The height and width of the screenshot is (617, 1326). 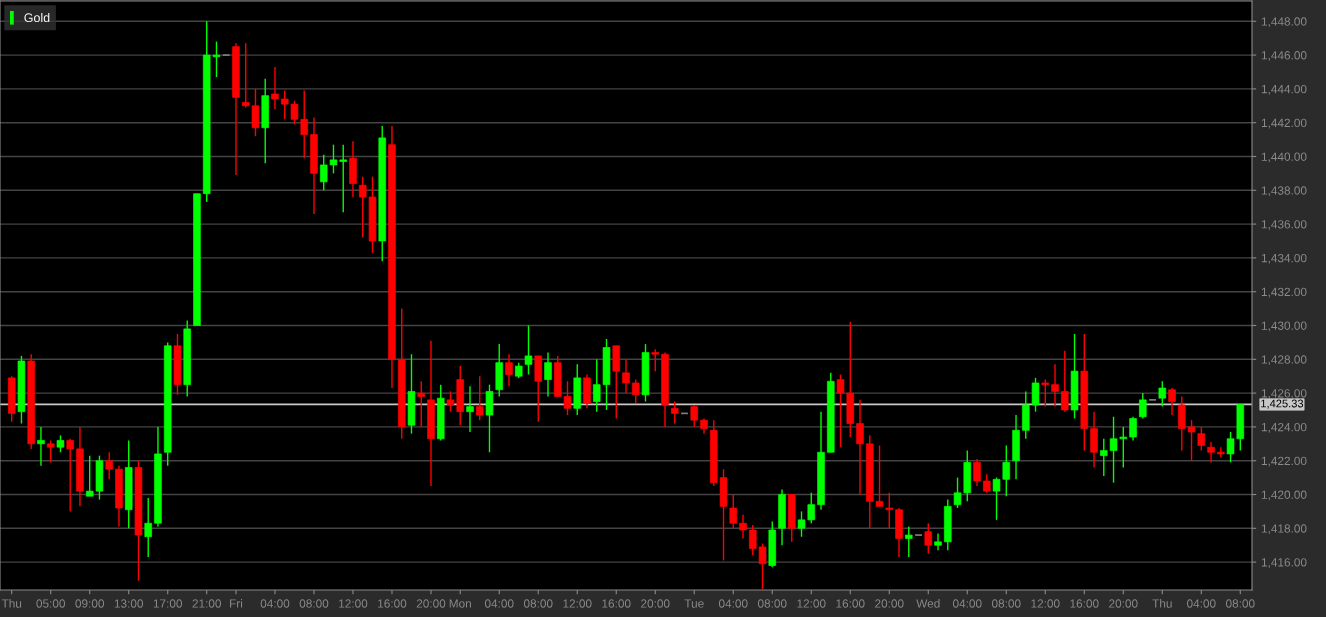 What do you see at coordinates (37, 17) in the screenshot?
I see `legend-label: Gold` at bounding box center [37, 17].